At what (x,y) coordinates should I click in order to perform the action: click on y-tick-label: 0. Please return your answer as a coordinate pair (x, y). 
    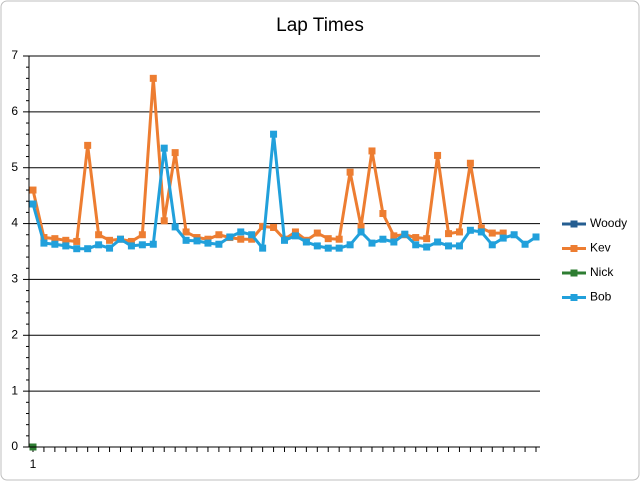
    Looking at the image, I should click on (14, 446).